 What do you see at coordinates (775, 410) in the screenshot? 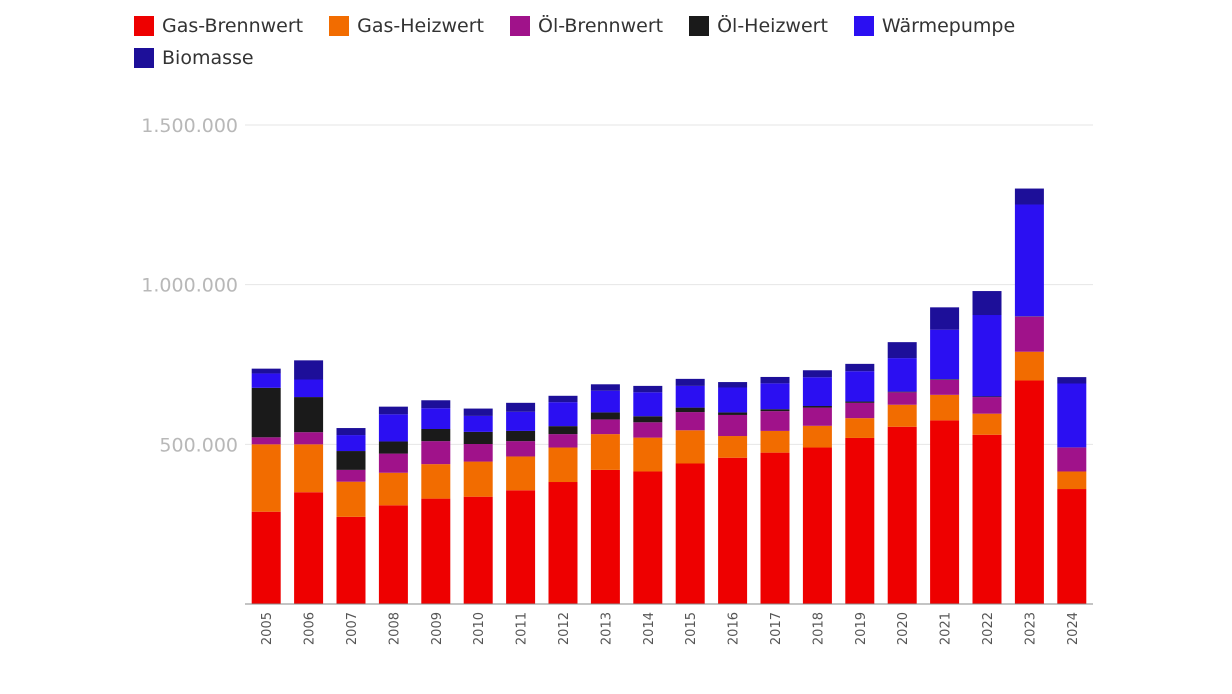
I see `bar-2017-s3` at bounding box center [775, 410].